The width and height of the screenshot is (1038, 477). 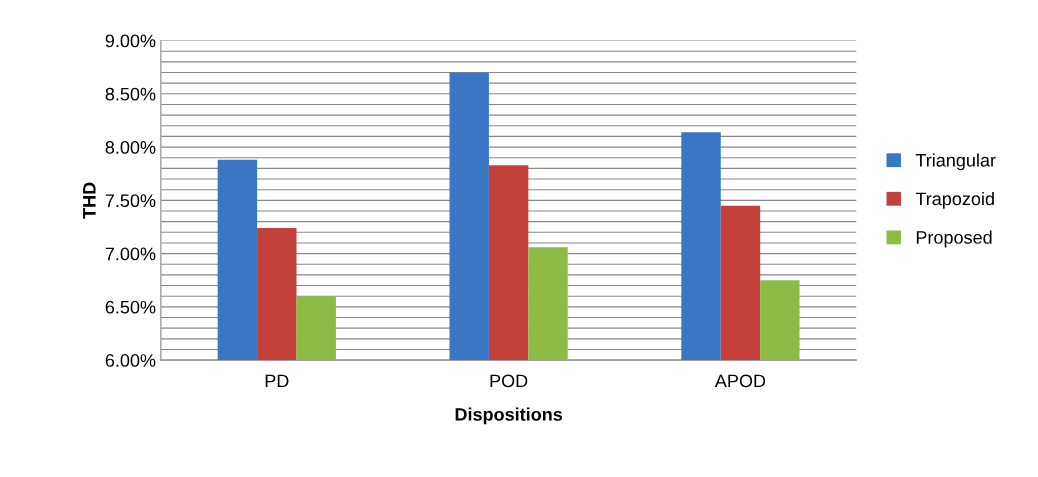 What do you see at coordinates (130, 41) in the screenshot?
I see `y-tick-label: 9.00%` at bounding box center [130, 41].